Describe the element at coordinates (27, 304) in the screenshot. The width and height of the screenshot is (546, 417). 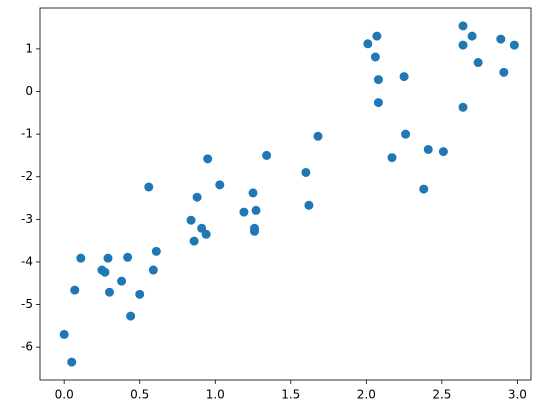
I see `y-tick-label: -5` at that location.